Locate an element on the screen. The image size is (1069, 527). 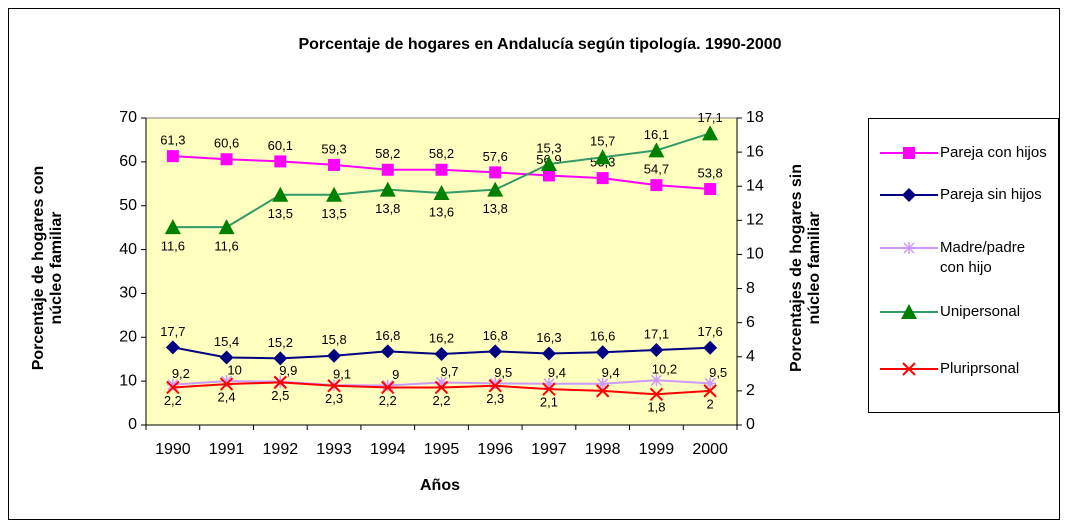
y-tick-label: 30 is located at coordinates (128, 293).